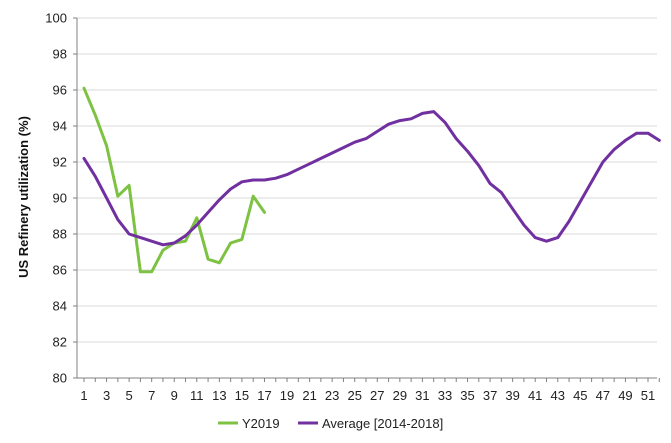  What do you see at coordinates (512, 395) in the screenshot?
I see `x-tick-label: 39` at bounding box center [512, 395].